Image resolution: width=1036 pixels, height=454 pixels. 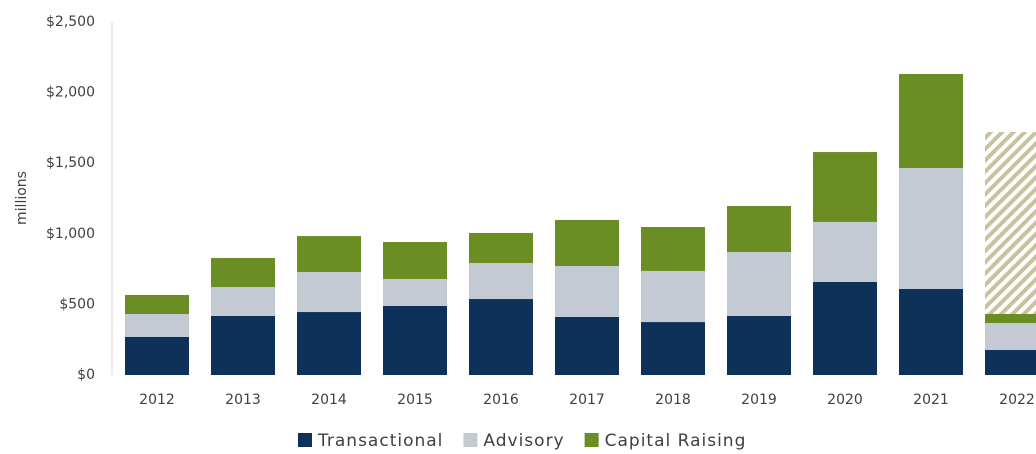 What do you see at coordinates (1017, 400) in the screenshot?
I see `x-tick-label: 2022` at bounding box center [1017, 400].